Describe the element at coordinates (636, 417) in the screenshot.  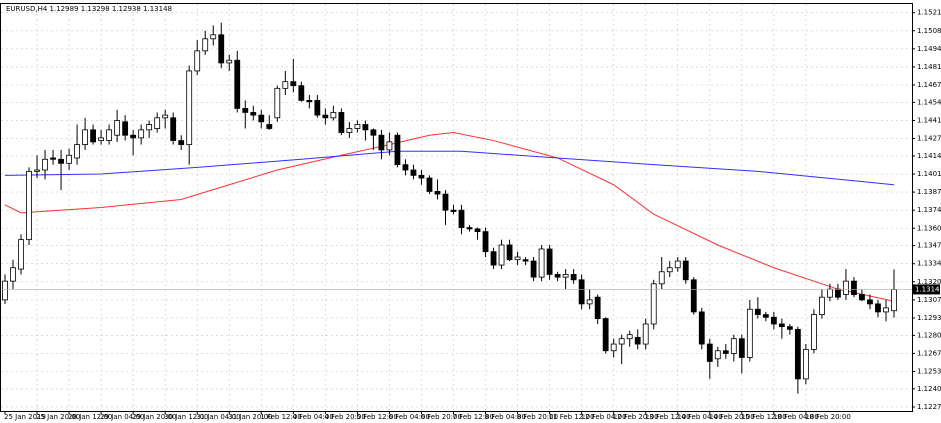
I see `x-tick-label: 12 Feb 20:00` at that location.